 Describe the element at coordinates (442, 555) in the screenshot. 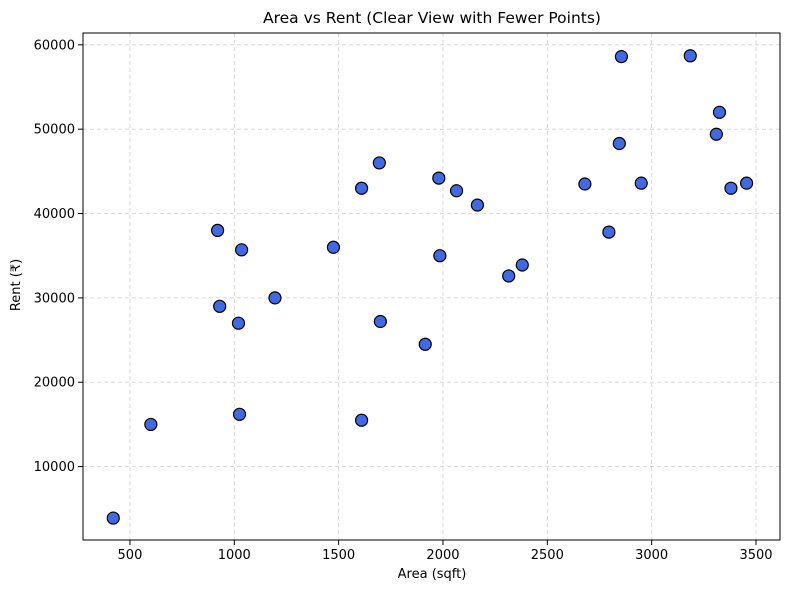

I see `x-tick-label: 2000` at that location.